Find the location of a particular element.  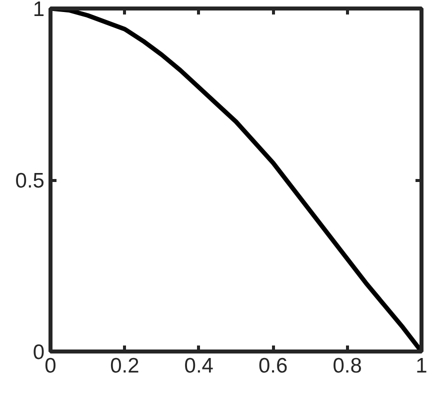

x-tick-label: 0.6 is located at coordinates (273, 366).